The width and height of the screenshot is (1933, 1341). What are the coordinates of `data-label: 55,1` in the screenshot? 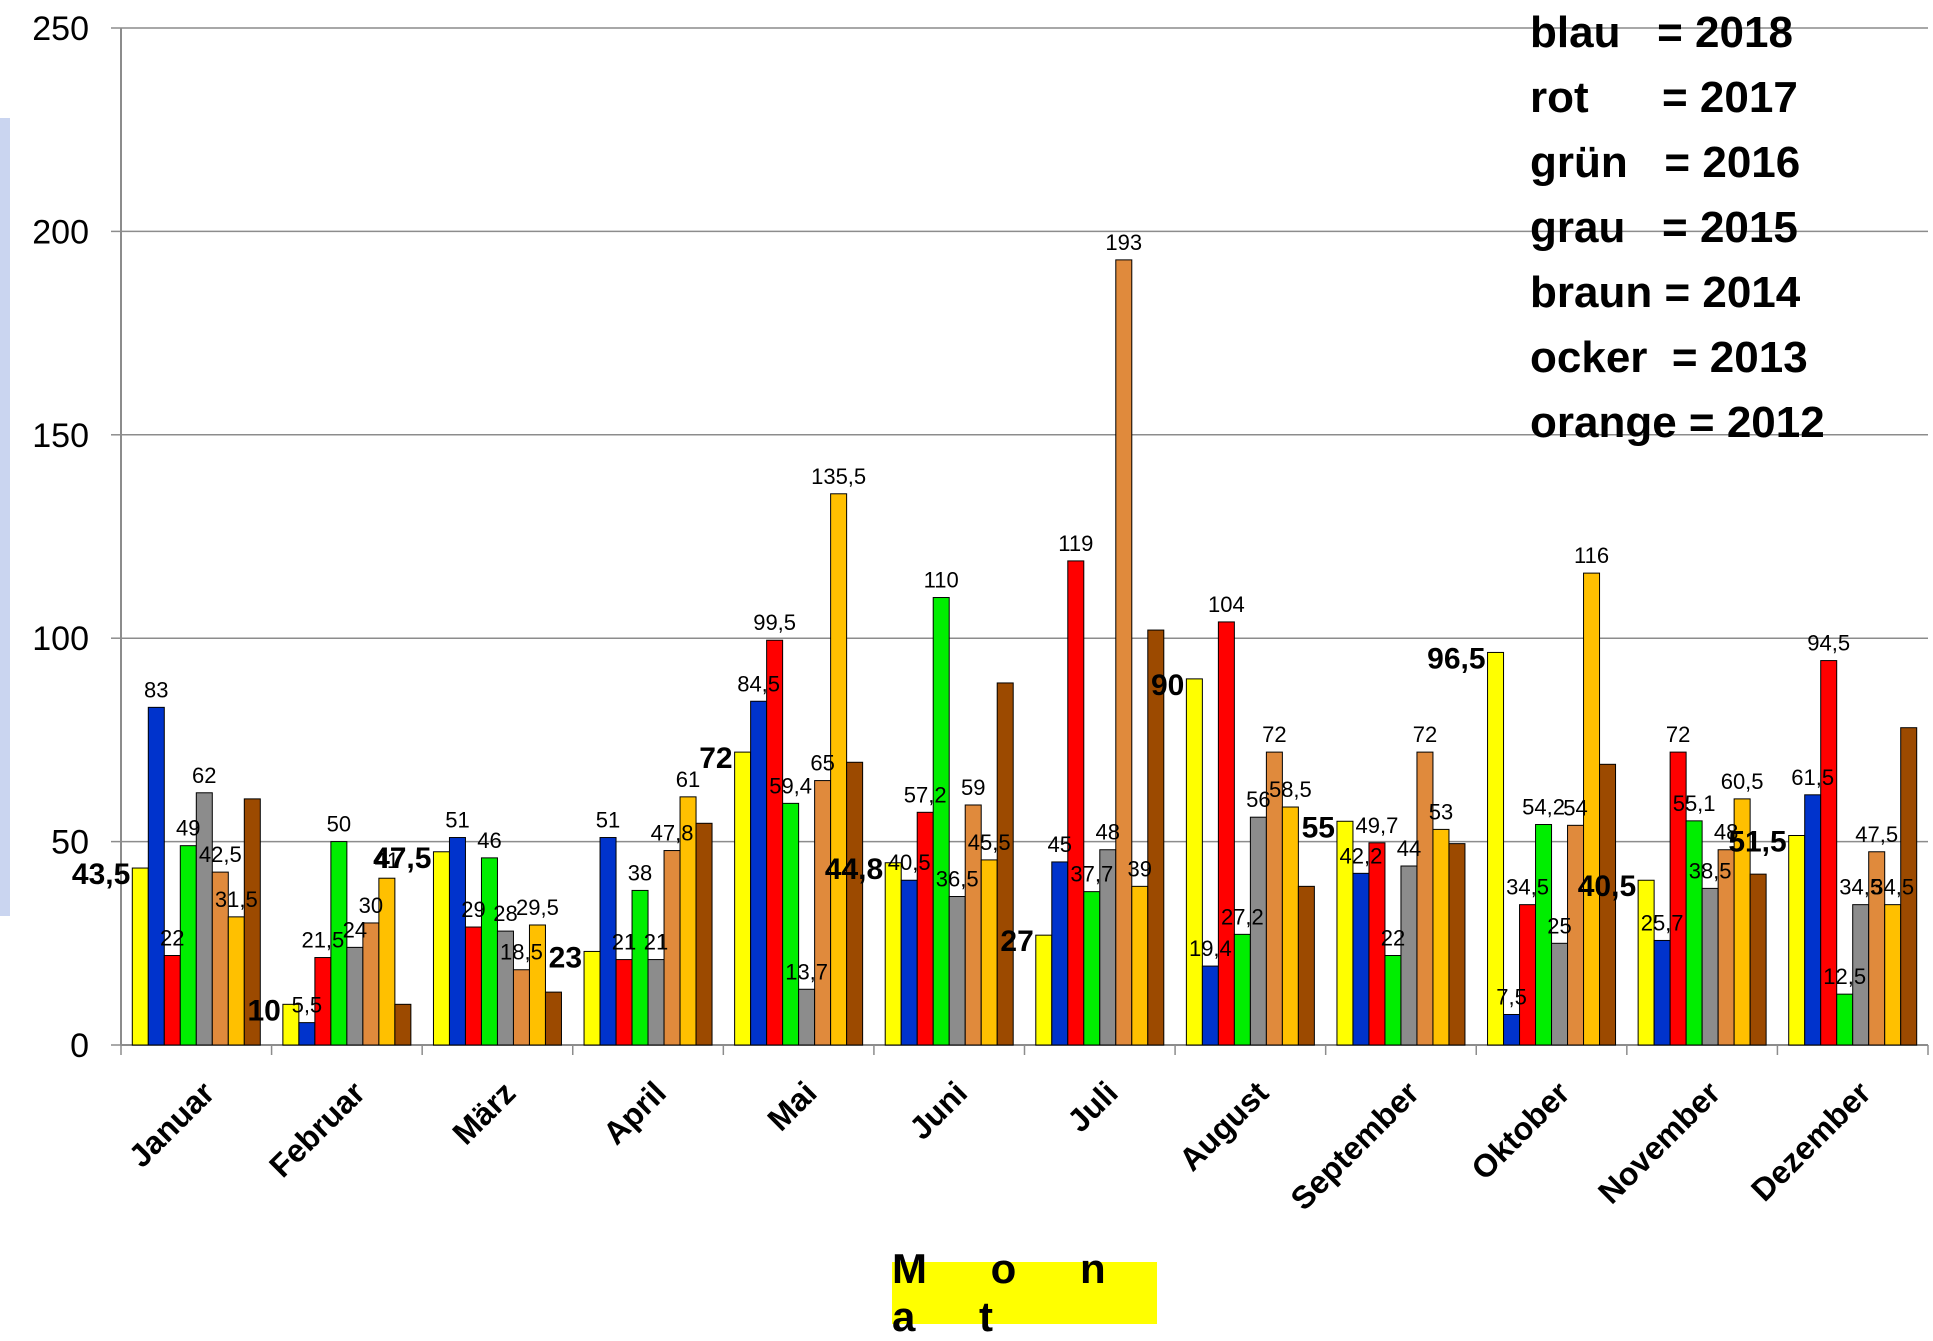 It's located at (1694, 803).